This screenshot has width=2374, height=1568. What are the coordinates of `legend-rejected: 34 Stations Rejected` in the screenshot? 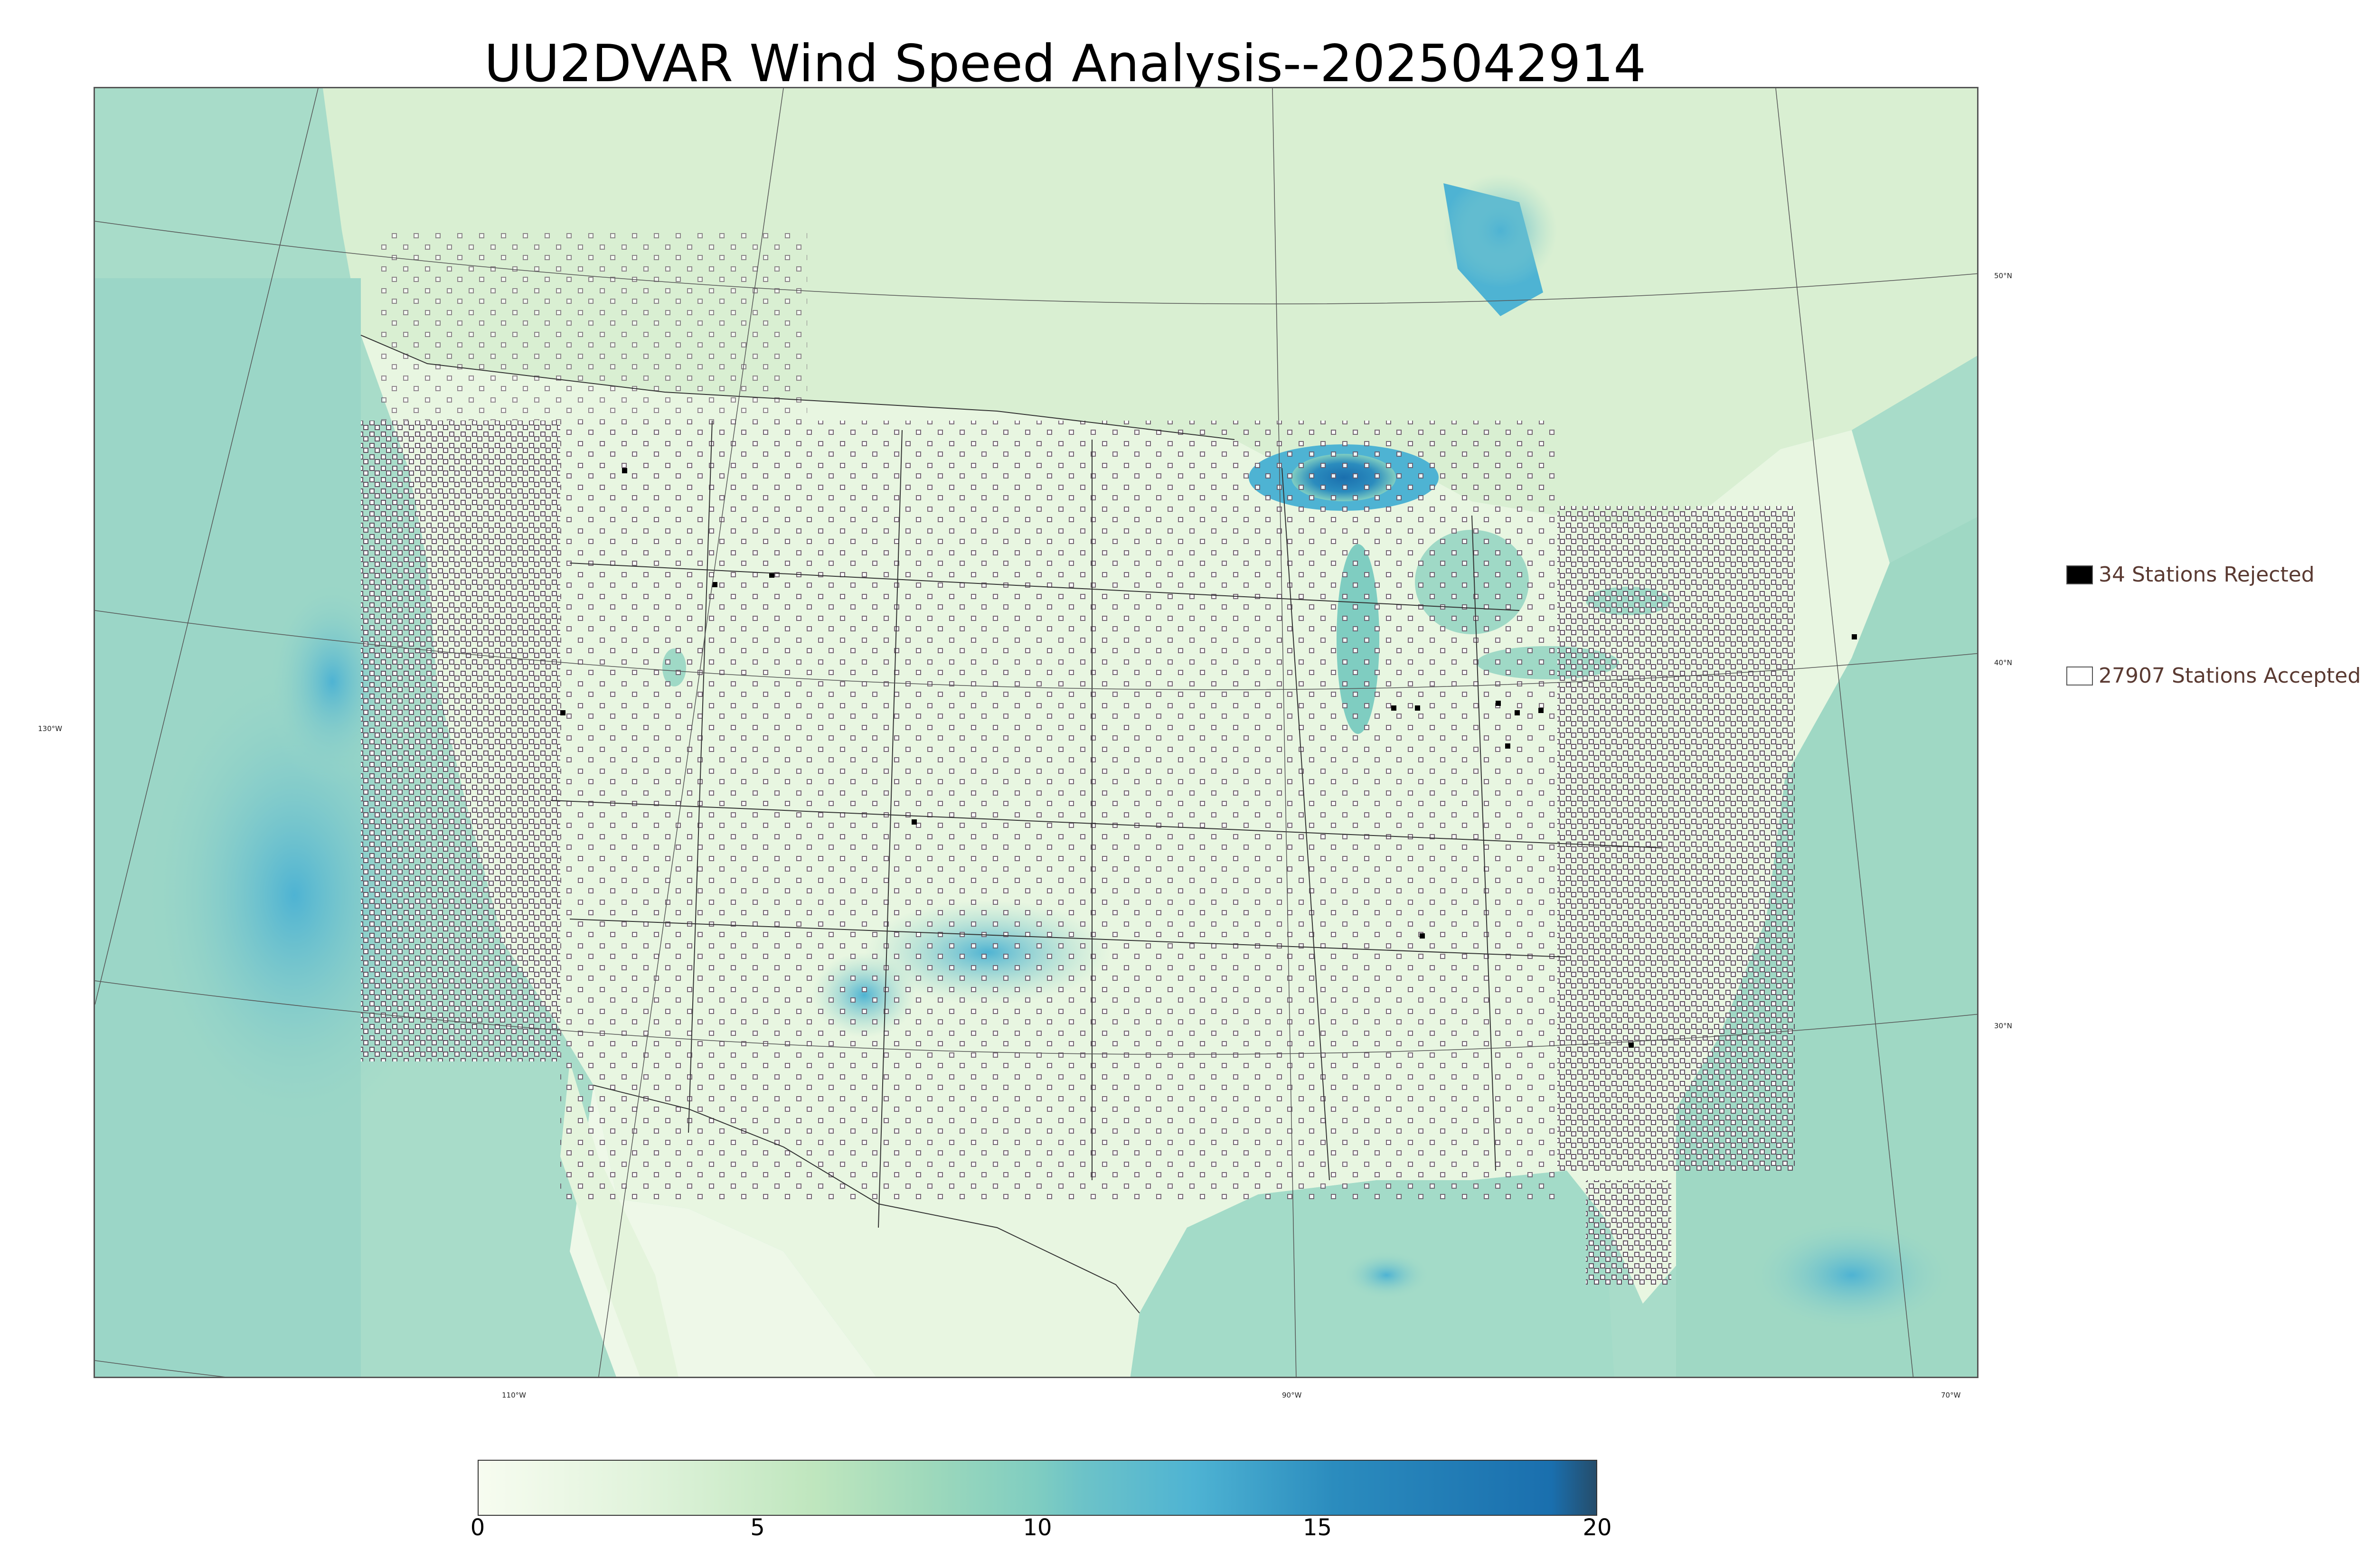 It's located at (2190, 575).